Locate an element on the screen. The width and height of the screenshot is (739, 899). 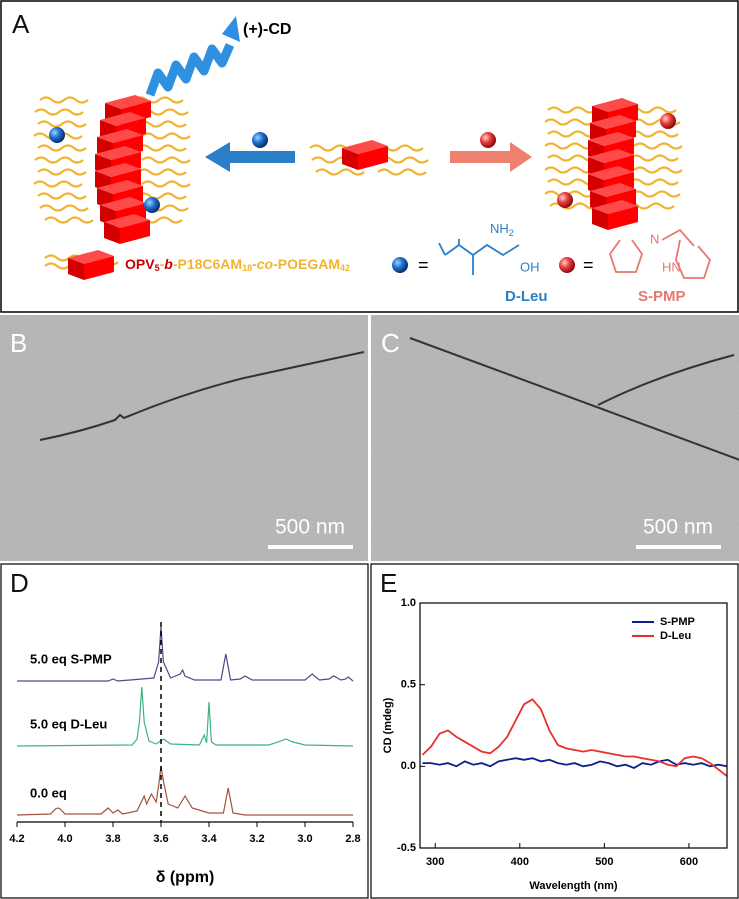
panel-letter: D is located at coordinates (19, 583).